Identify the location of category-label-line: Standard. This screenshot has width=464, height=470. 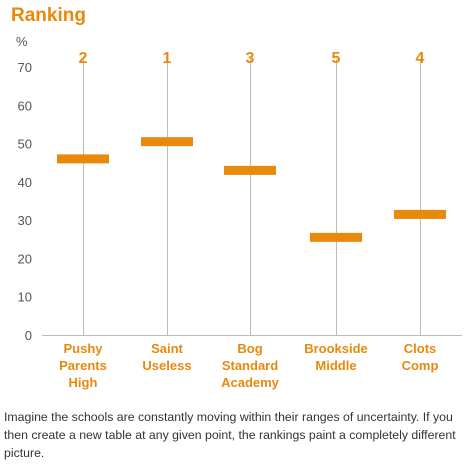
(250, 365).